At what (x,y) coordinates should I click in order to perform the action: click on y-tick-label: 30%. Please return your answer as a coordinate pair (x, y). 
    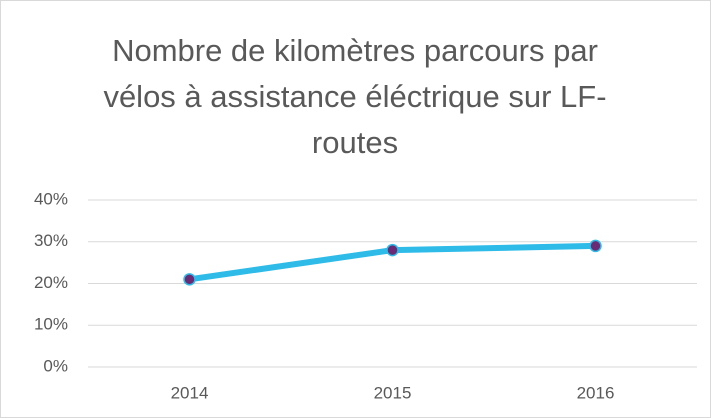
    Looking at the image, I should click on (51, 240).